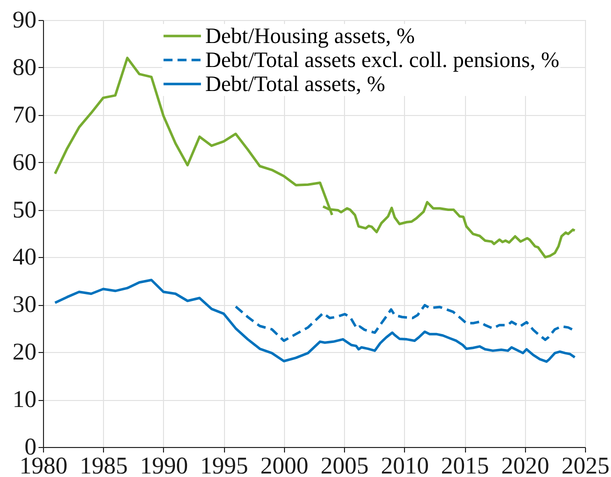 The width and height of the screenshot is (611, 477). What do you see at coordinates (24, 21) in the screenshot?
I see `y-tick-label: 90` at bounding box center [24, 21].